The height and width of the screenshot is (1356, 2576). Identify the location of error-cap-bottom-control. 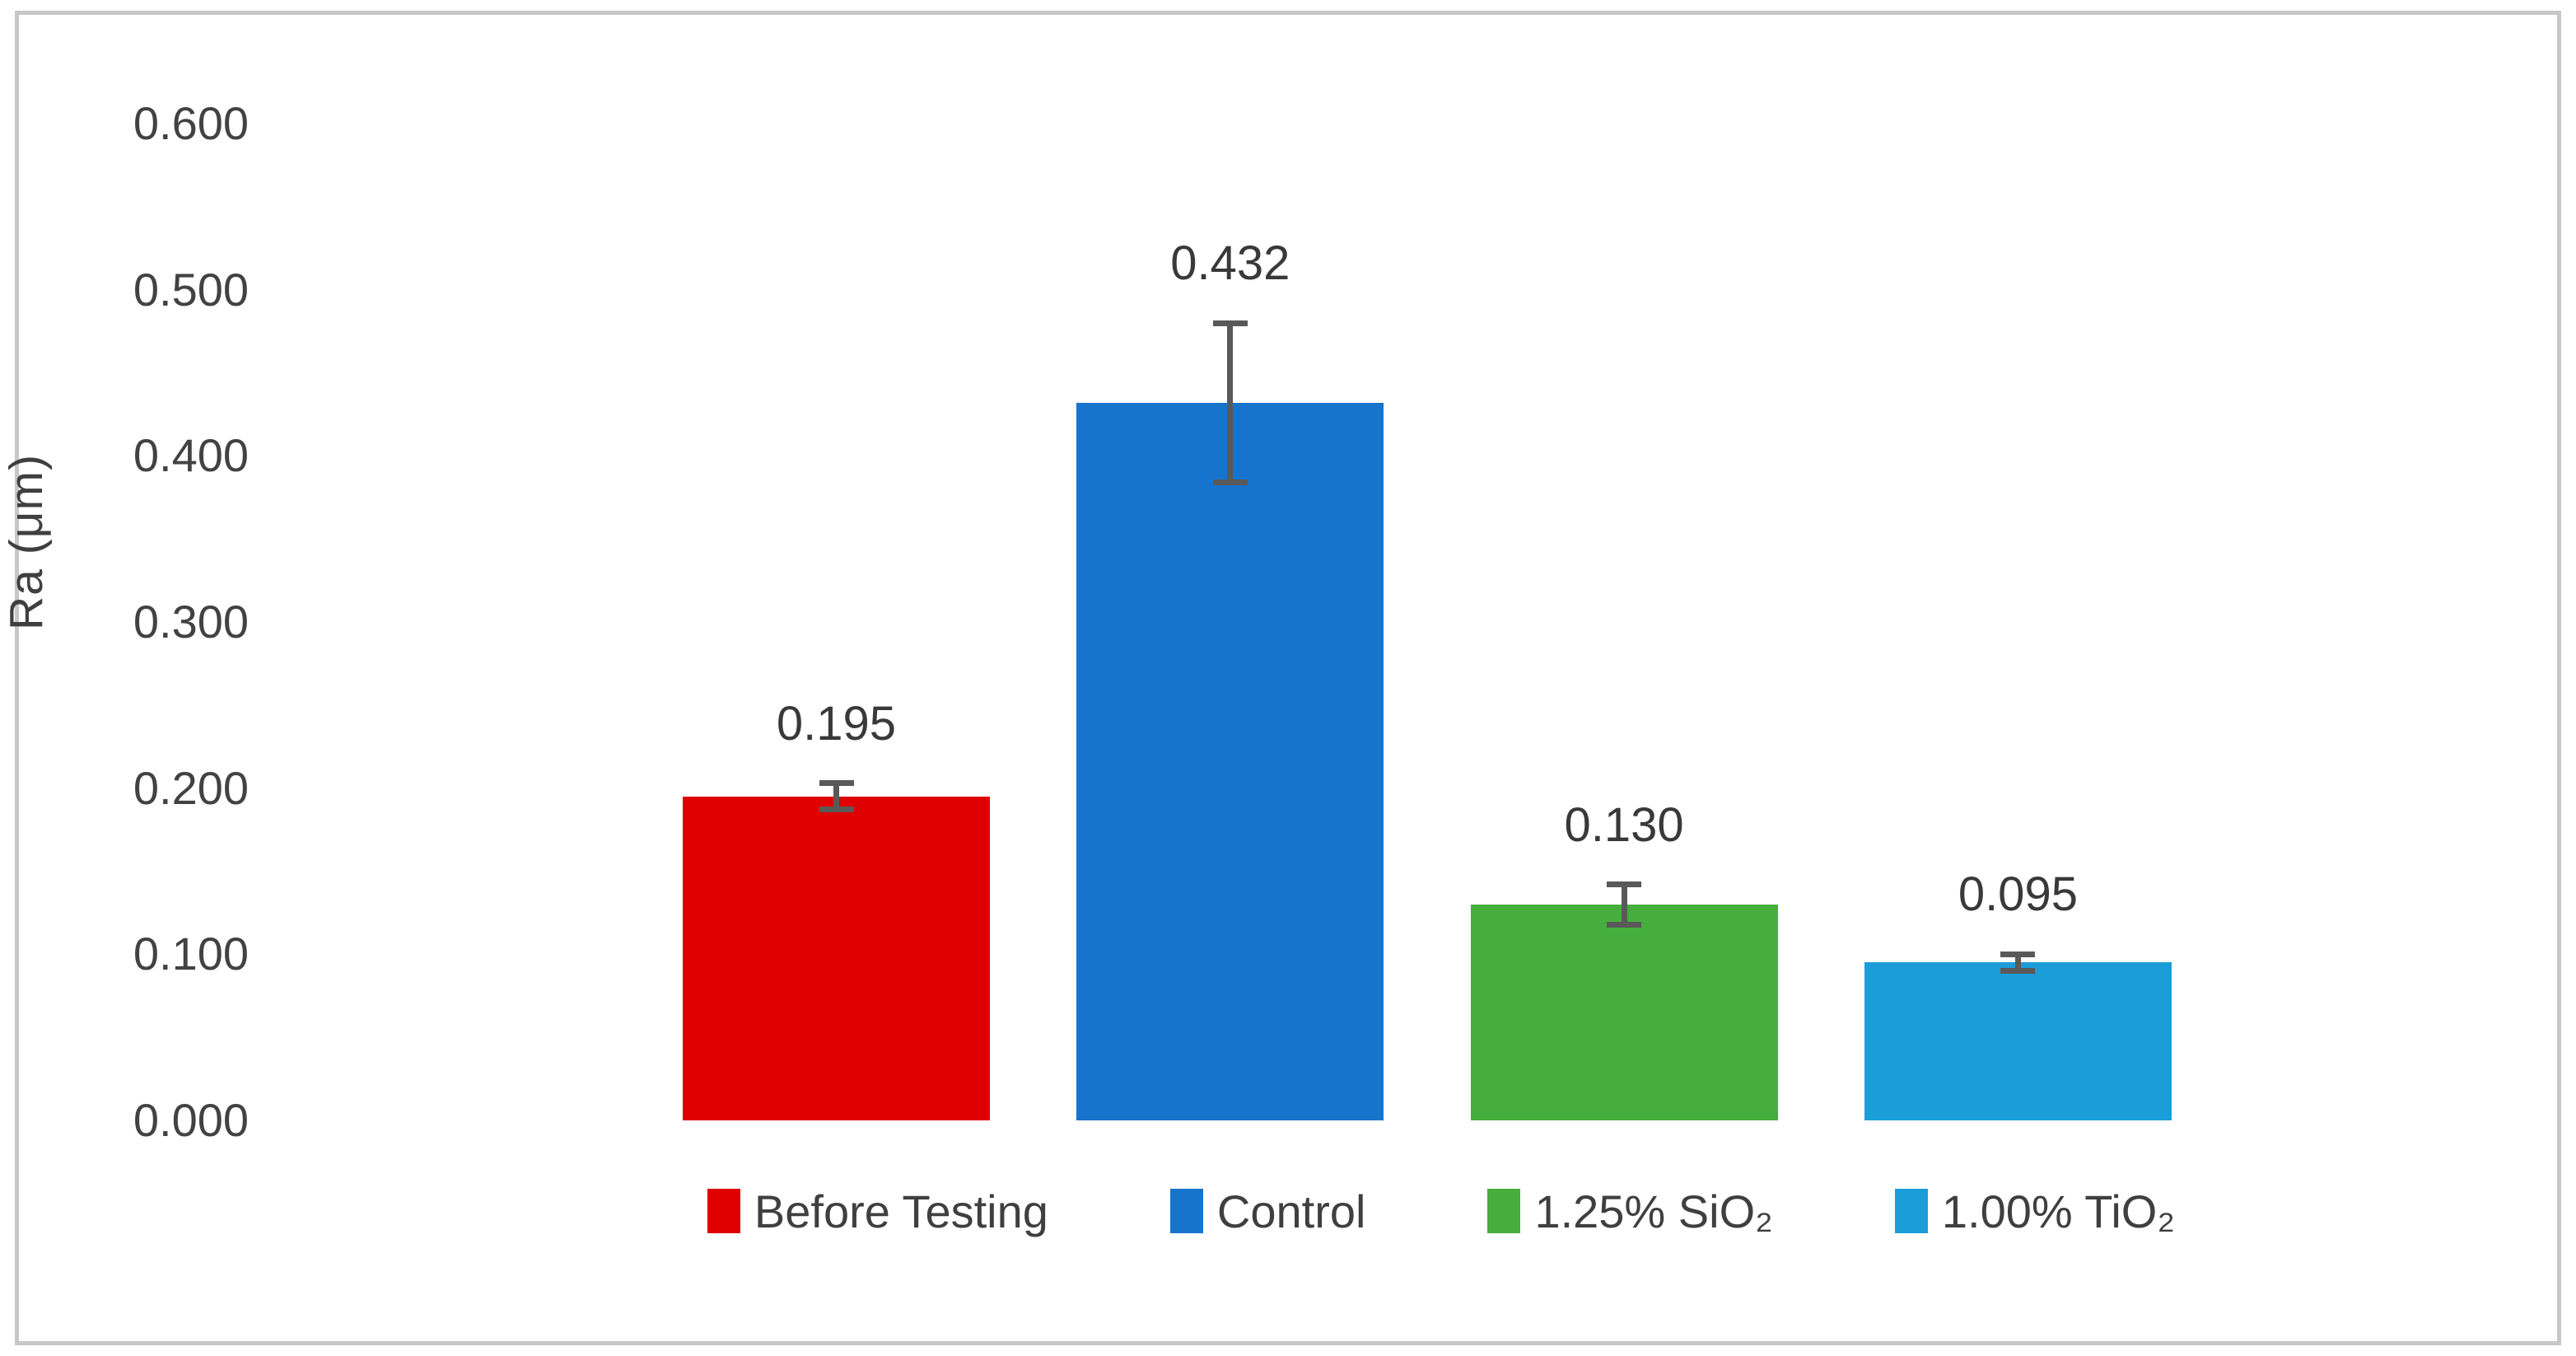
(1230, 483).